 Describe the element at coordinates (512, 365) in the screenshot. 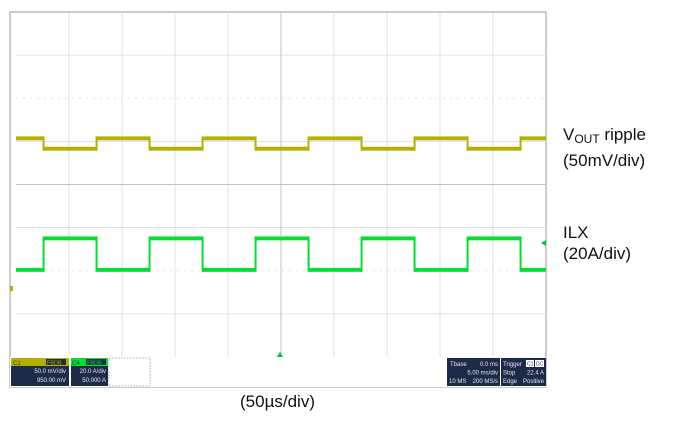

I see `trigger-label: Trigger` at that location.